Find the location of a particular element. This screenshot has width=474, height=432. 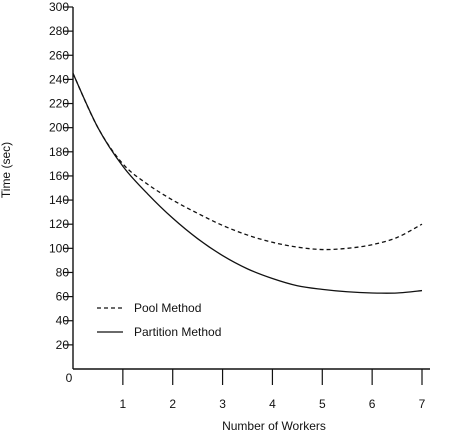

x-origin-label: 0 is located at coordinates (69, 378).